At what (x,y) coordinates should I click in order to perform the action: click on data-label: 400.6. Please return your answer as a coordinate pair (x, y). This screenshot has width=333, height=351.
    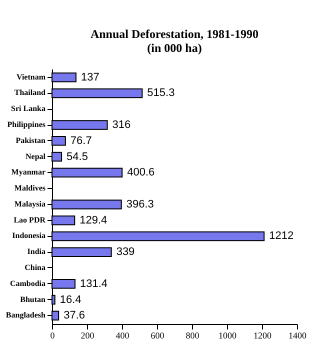
    Looking at the image, I should click on (141, 172).